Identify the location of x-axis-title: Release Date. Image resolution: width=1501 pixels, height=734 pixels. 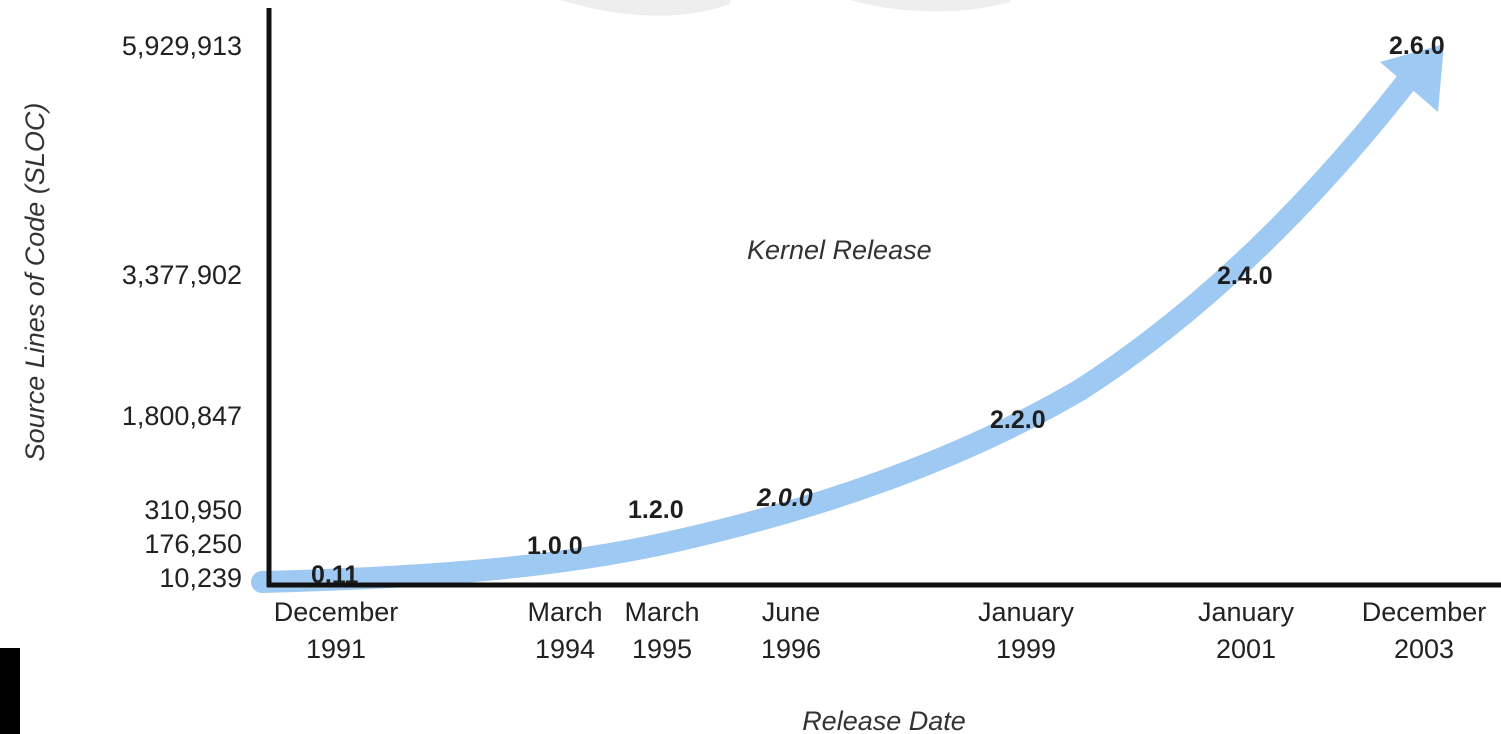
(884, 720).